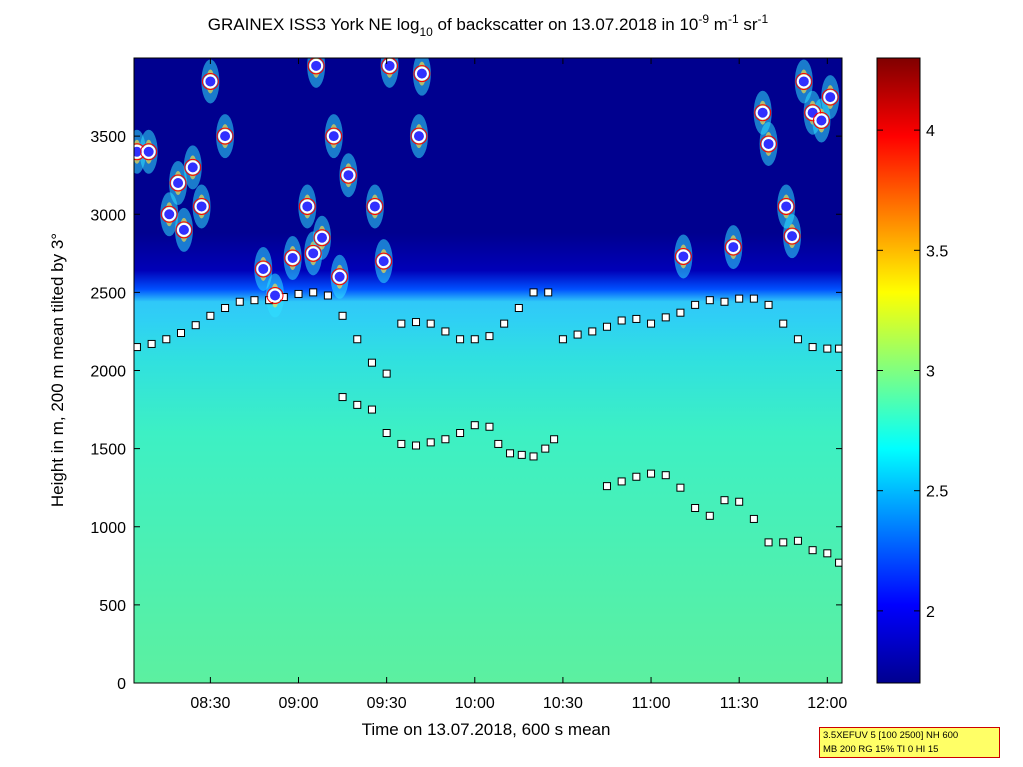 The height and width of the screenshot is (767, 1023). Describe the element at coordinates (486, 729) in the screenshot. I see `x-axis-label: Time on 13.07.2018, 600 s mean` at that location.